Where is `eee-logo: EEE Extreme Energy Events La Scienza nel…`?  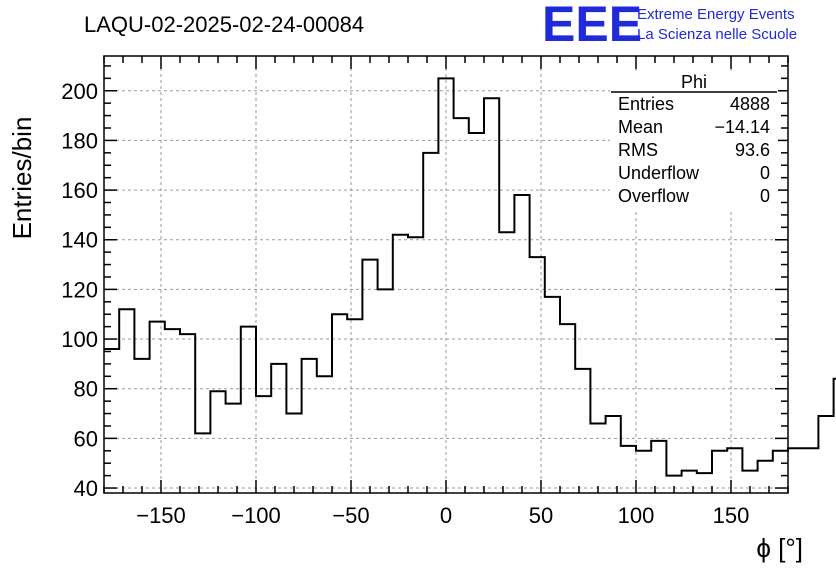
eee-logo: EEE Extreme Energy Events La Scienza nel… is located at coordinates (669, 26).